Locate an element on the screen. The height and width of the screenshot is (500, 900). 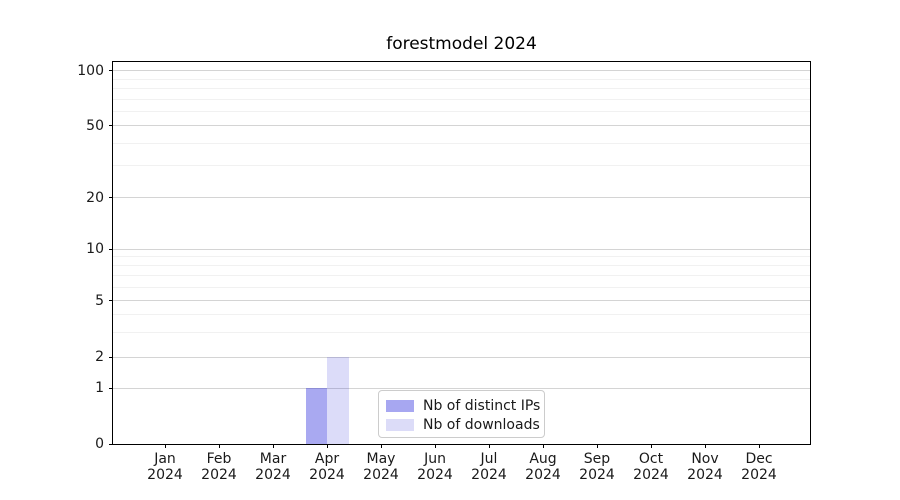
y-axis-tick-label: 2 is located at coordinates (99, 357).